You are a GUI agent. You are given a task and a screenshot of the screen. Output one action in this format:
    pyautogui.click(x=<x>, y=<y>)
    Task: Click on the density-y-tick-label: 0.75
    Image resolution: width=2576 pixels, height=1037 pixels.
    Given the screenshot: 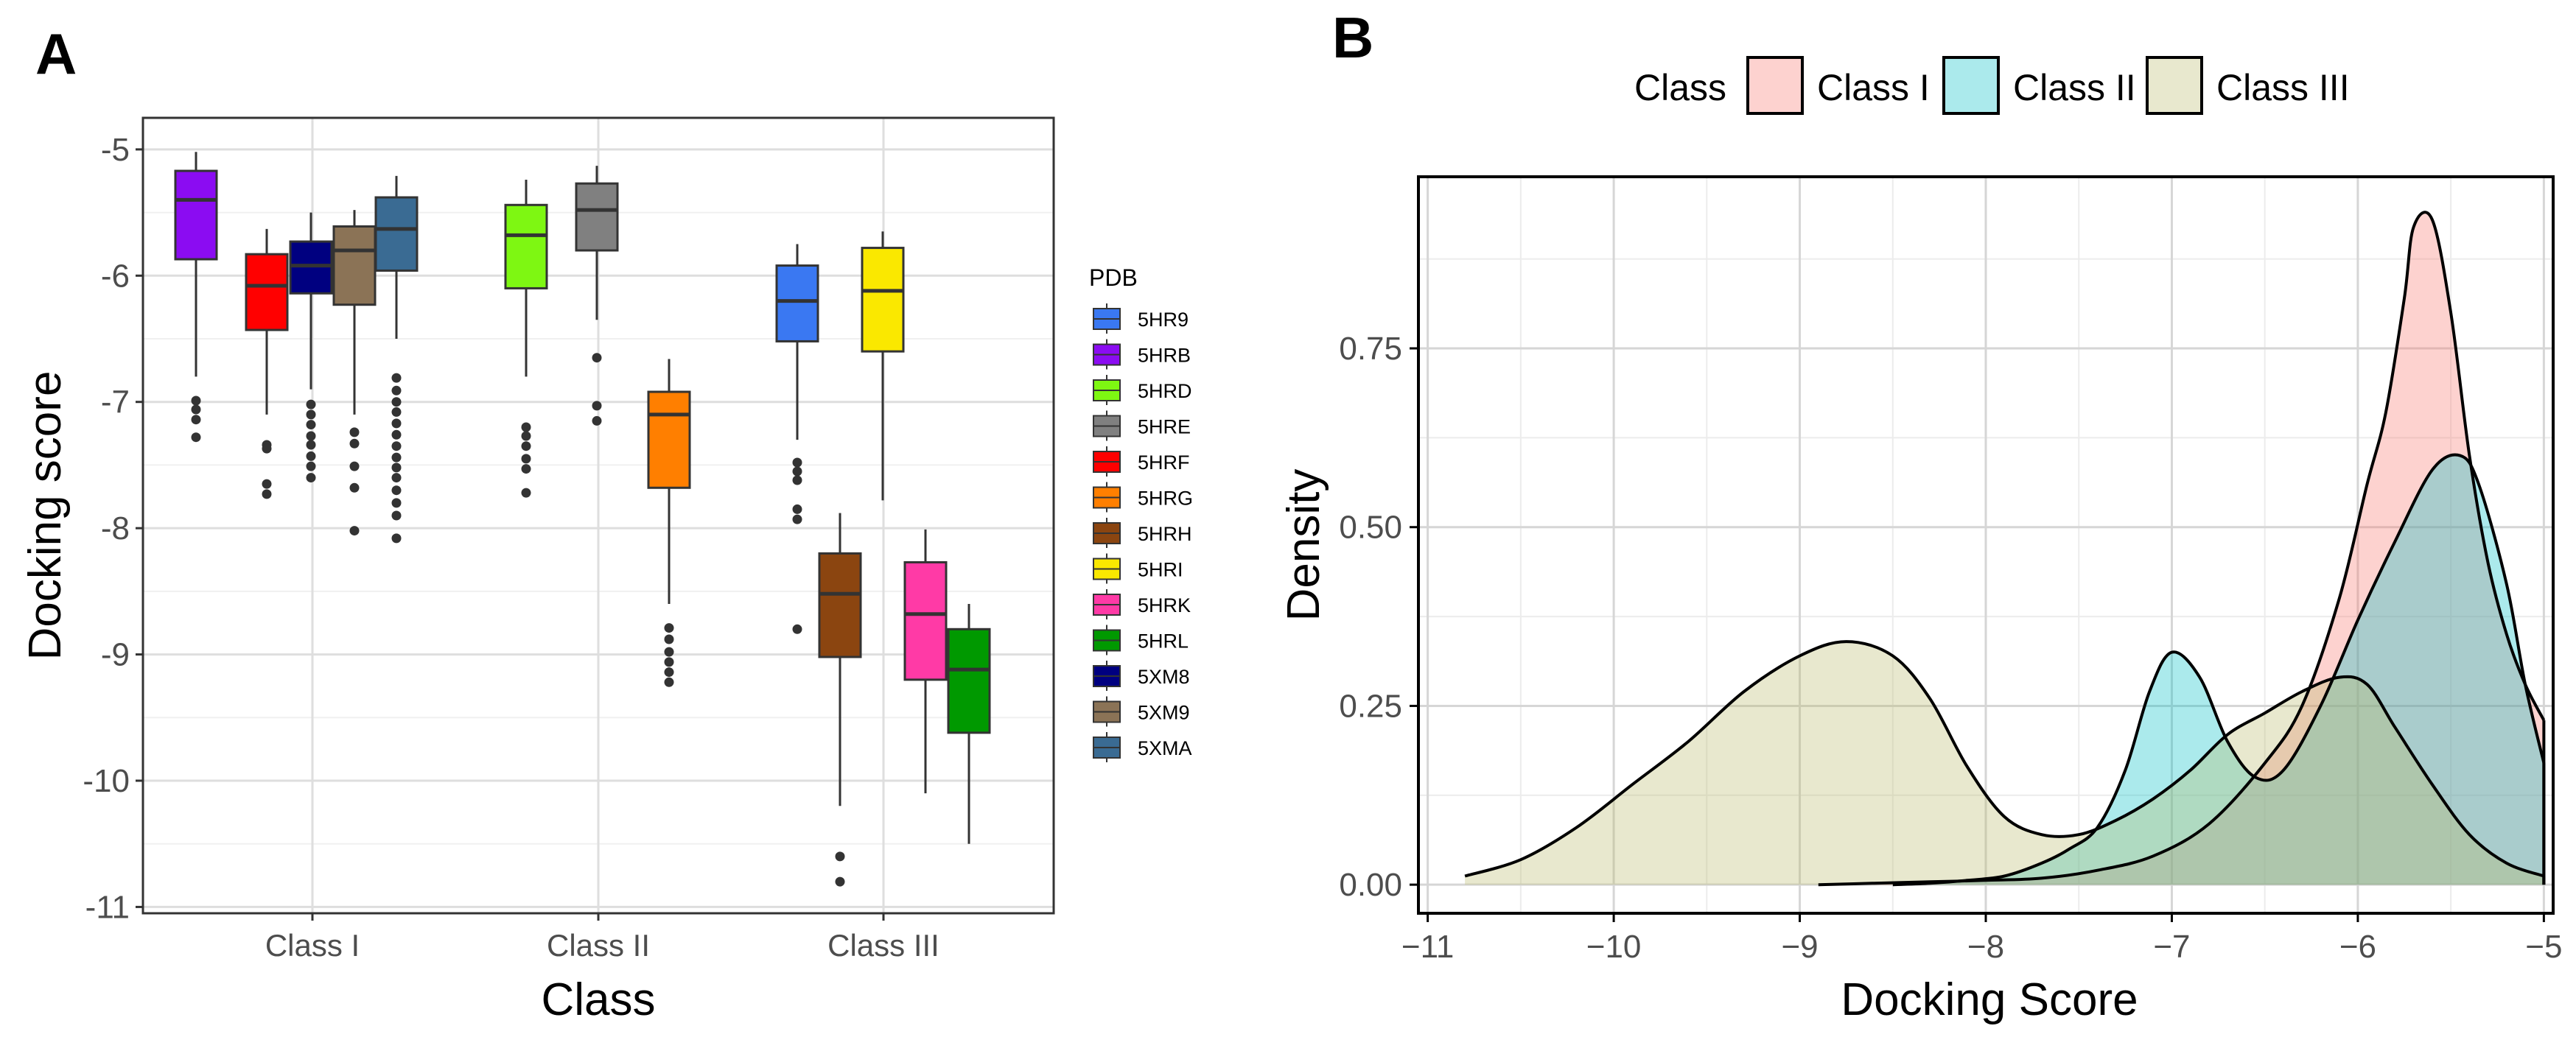 What is the action you would take?
    pyautogui.click(x=1370, y=349)
    